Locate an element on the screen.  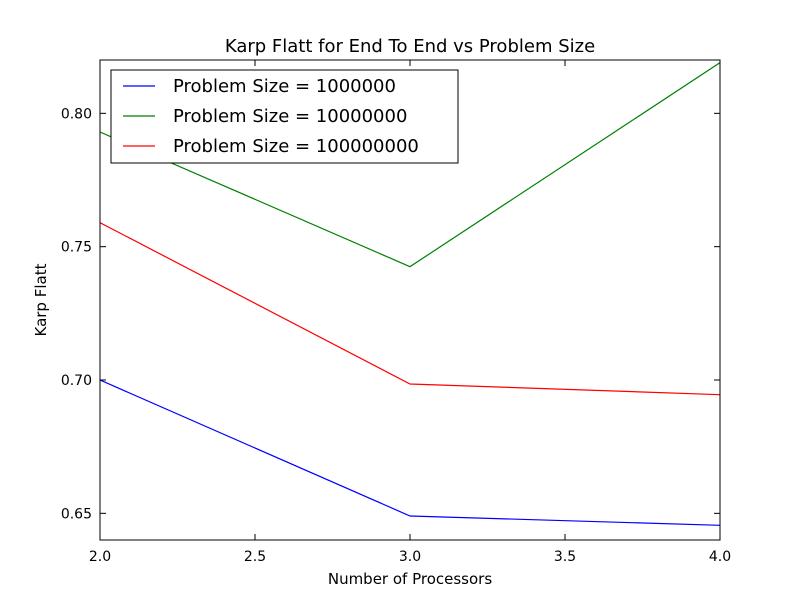
legend-frame is located at coordinates (284, 116).